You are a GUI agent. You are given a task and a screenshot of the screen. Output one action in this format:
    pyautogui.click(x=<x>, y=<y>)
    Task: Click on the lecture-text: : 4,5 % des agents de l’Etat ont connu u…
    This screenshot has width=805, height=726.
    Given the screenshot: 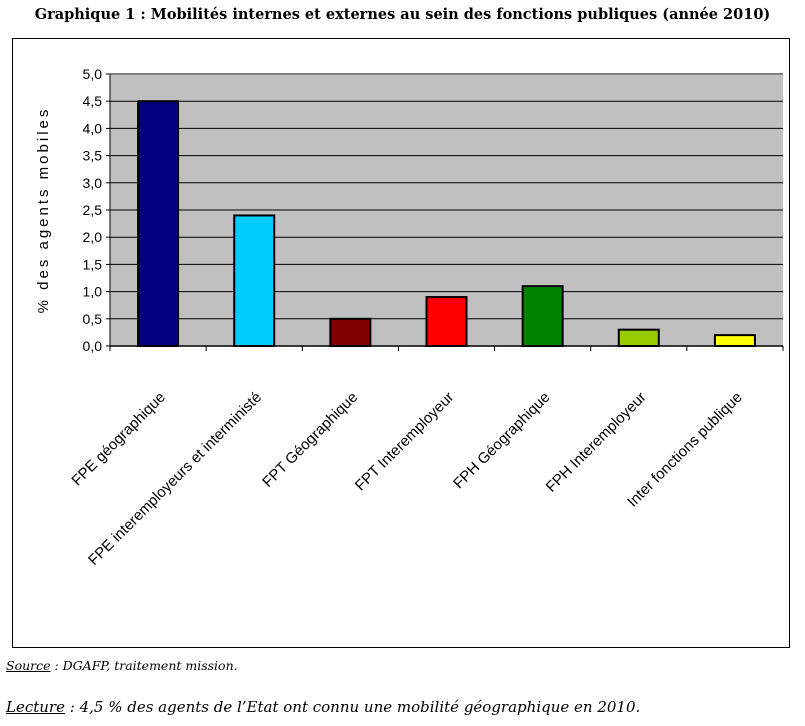 What is the action you would take?
    pyautogui.click(x=352, y=707)
    